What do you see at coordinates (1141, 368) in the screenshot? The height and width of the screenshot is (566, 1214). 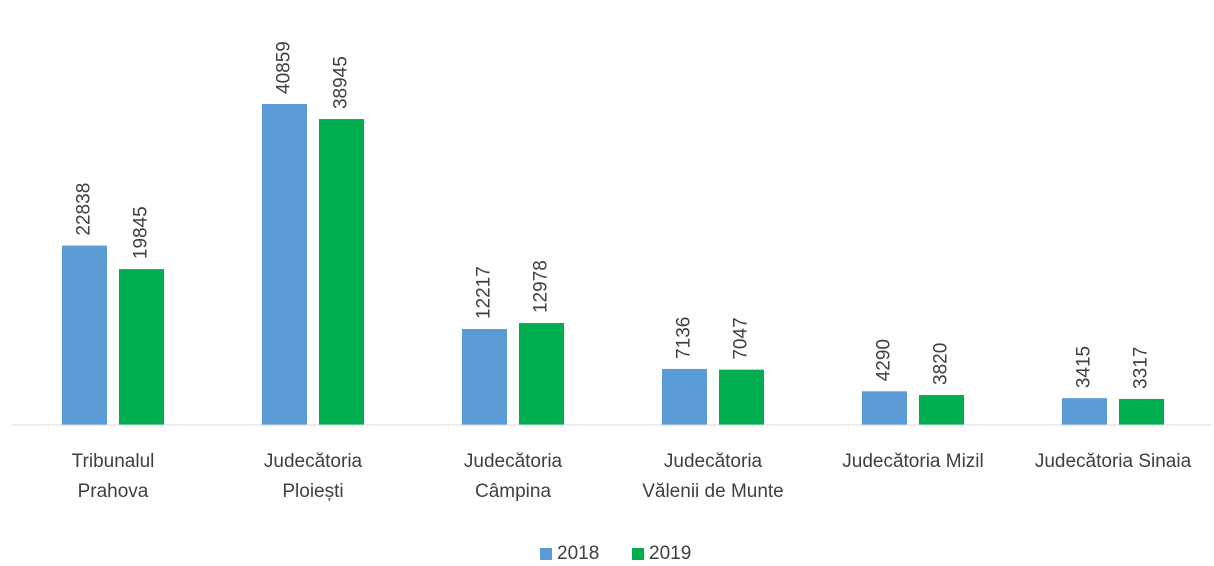 I see `data-label: 3317` at bounding box center [1141, 368].